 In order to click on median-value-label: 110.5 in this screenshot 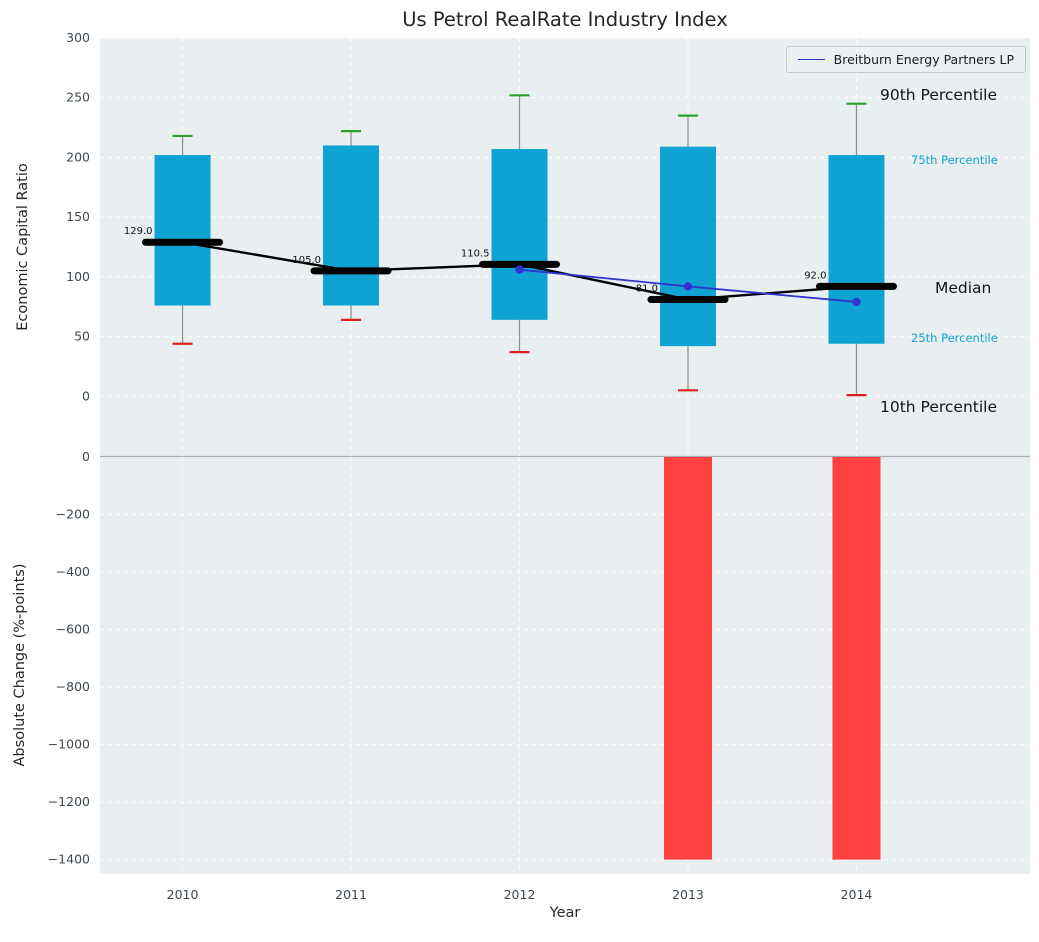, I will do `click(475, 253)`.